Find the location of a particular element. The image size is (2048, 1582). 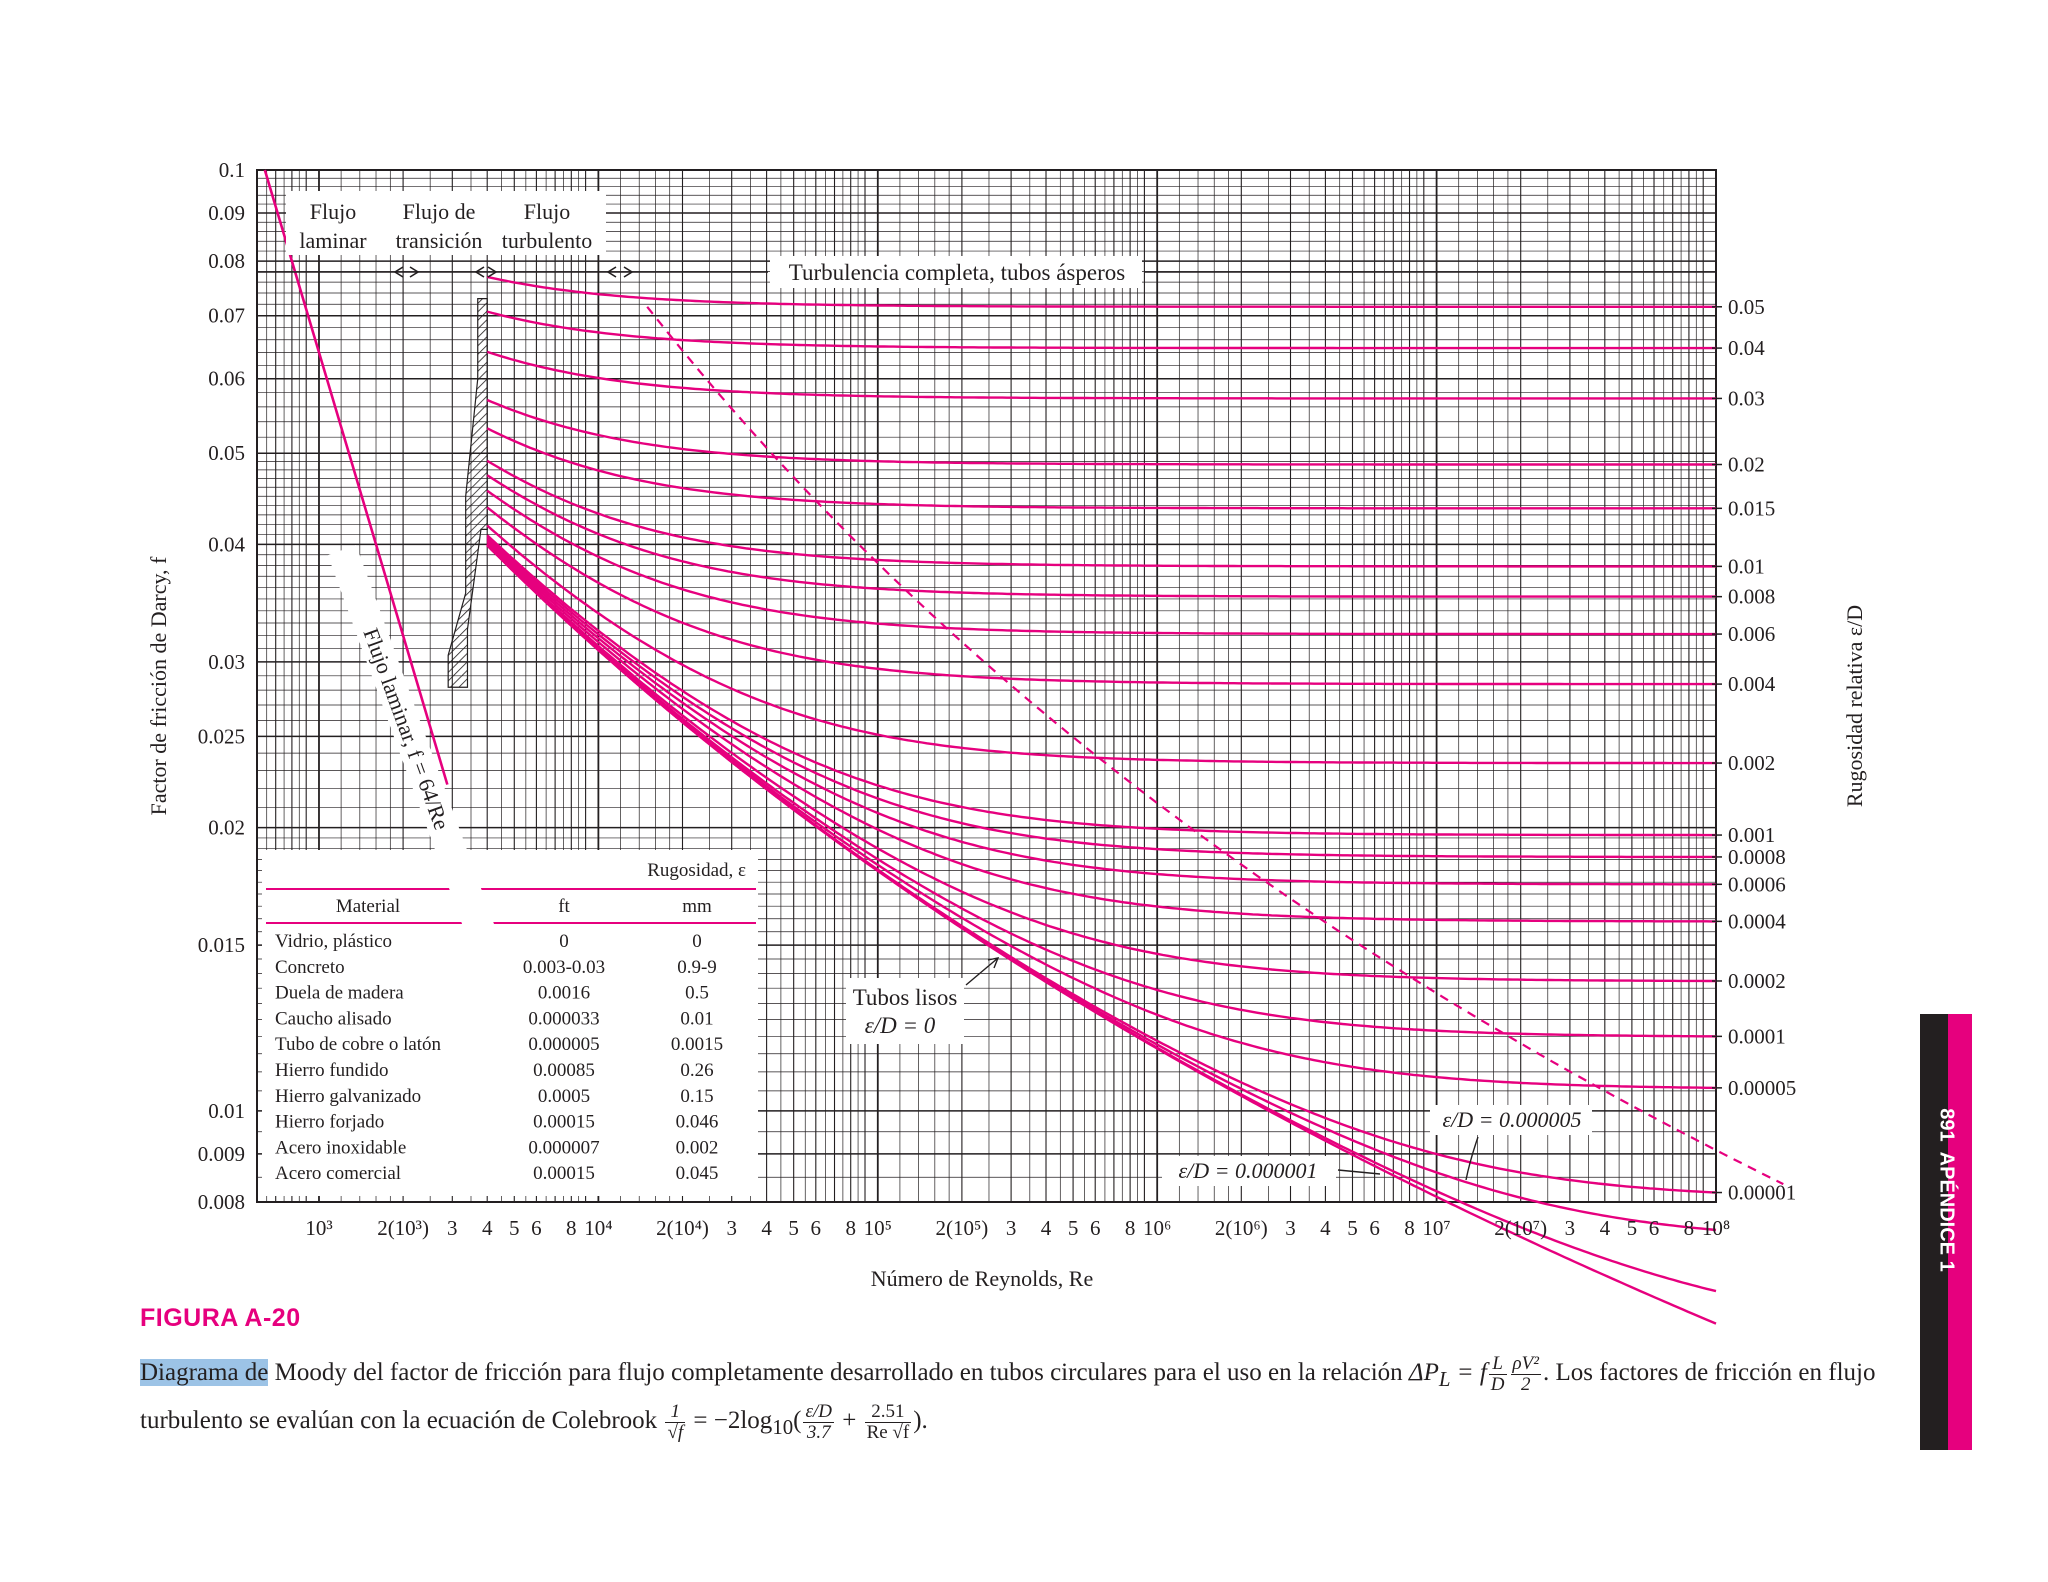

caption-eq2-close: ). is located at coordinates (920, 1420).